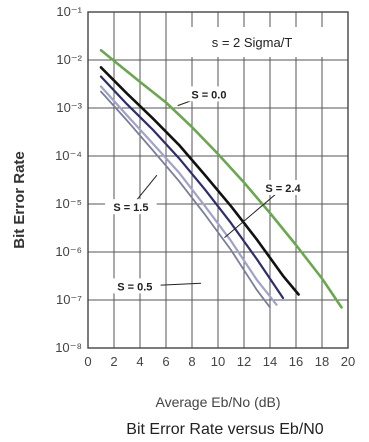  What do you see at coordinates (69, 59) in the screenshot?
I see `y-tick-label: 10⁻²` at bounding box center [69, 59].